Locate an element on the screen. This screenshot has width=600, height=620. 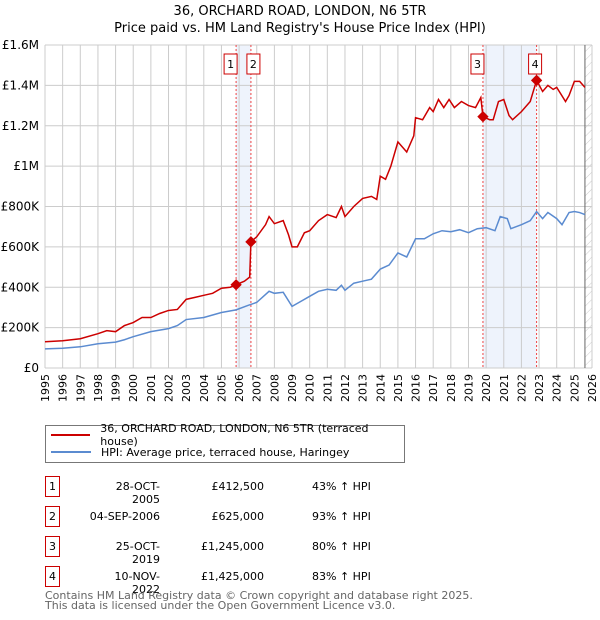
legend-swatch-hpi is located at coordinates (71, 452).